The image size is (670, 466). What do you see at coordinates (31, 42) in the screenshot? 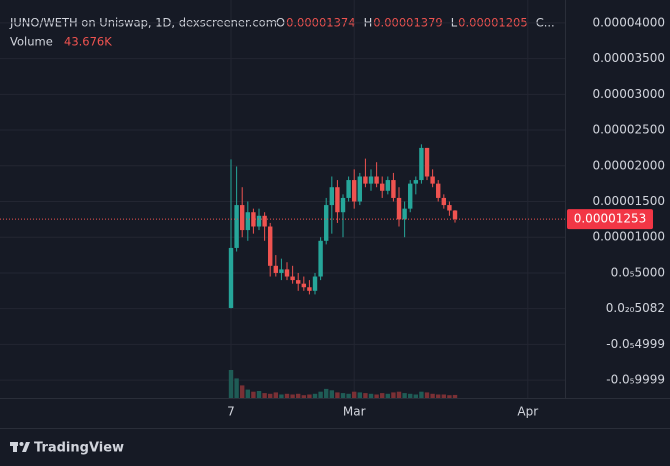
I see `volume-label: Volume` at bounding box center [31, 42].